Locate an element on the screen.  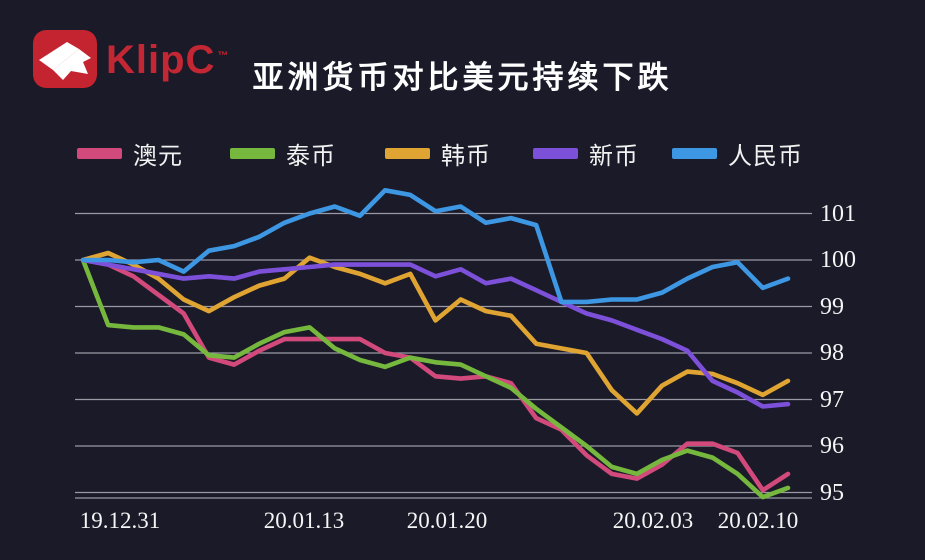
y-axis-label-98: 98 is located at coordinates (832, 353).